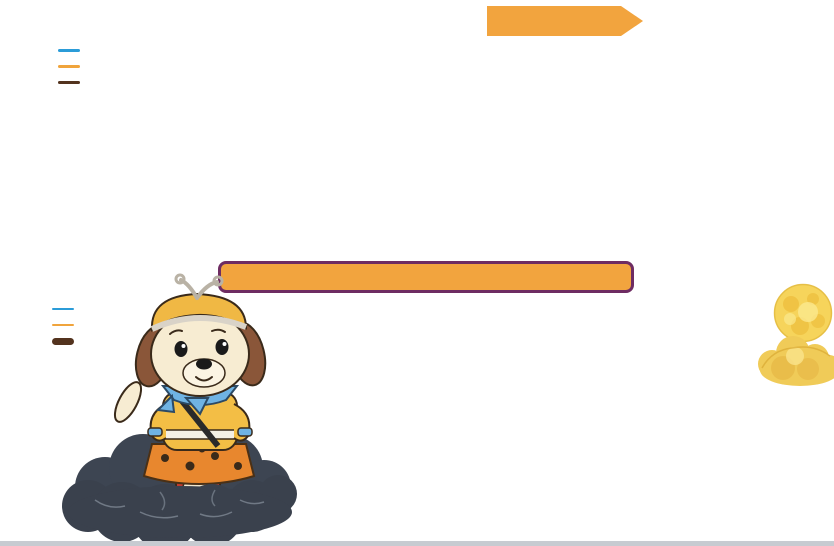 The image size is (834, 546). I want to click on legend-item-8ma, so click(73, 66).